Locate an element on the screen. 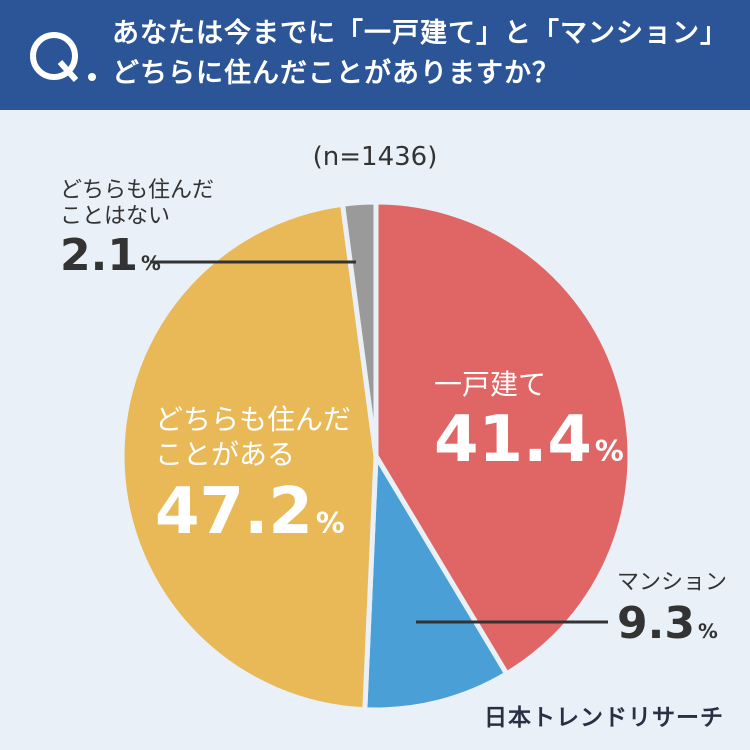 The image size is (750, 750). label-both-line1: どちらも住んだ is located at coordinates (253, 419).